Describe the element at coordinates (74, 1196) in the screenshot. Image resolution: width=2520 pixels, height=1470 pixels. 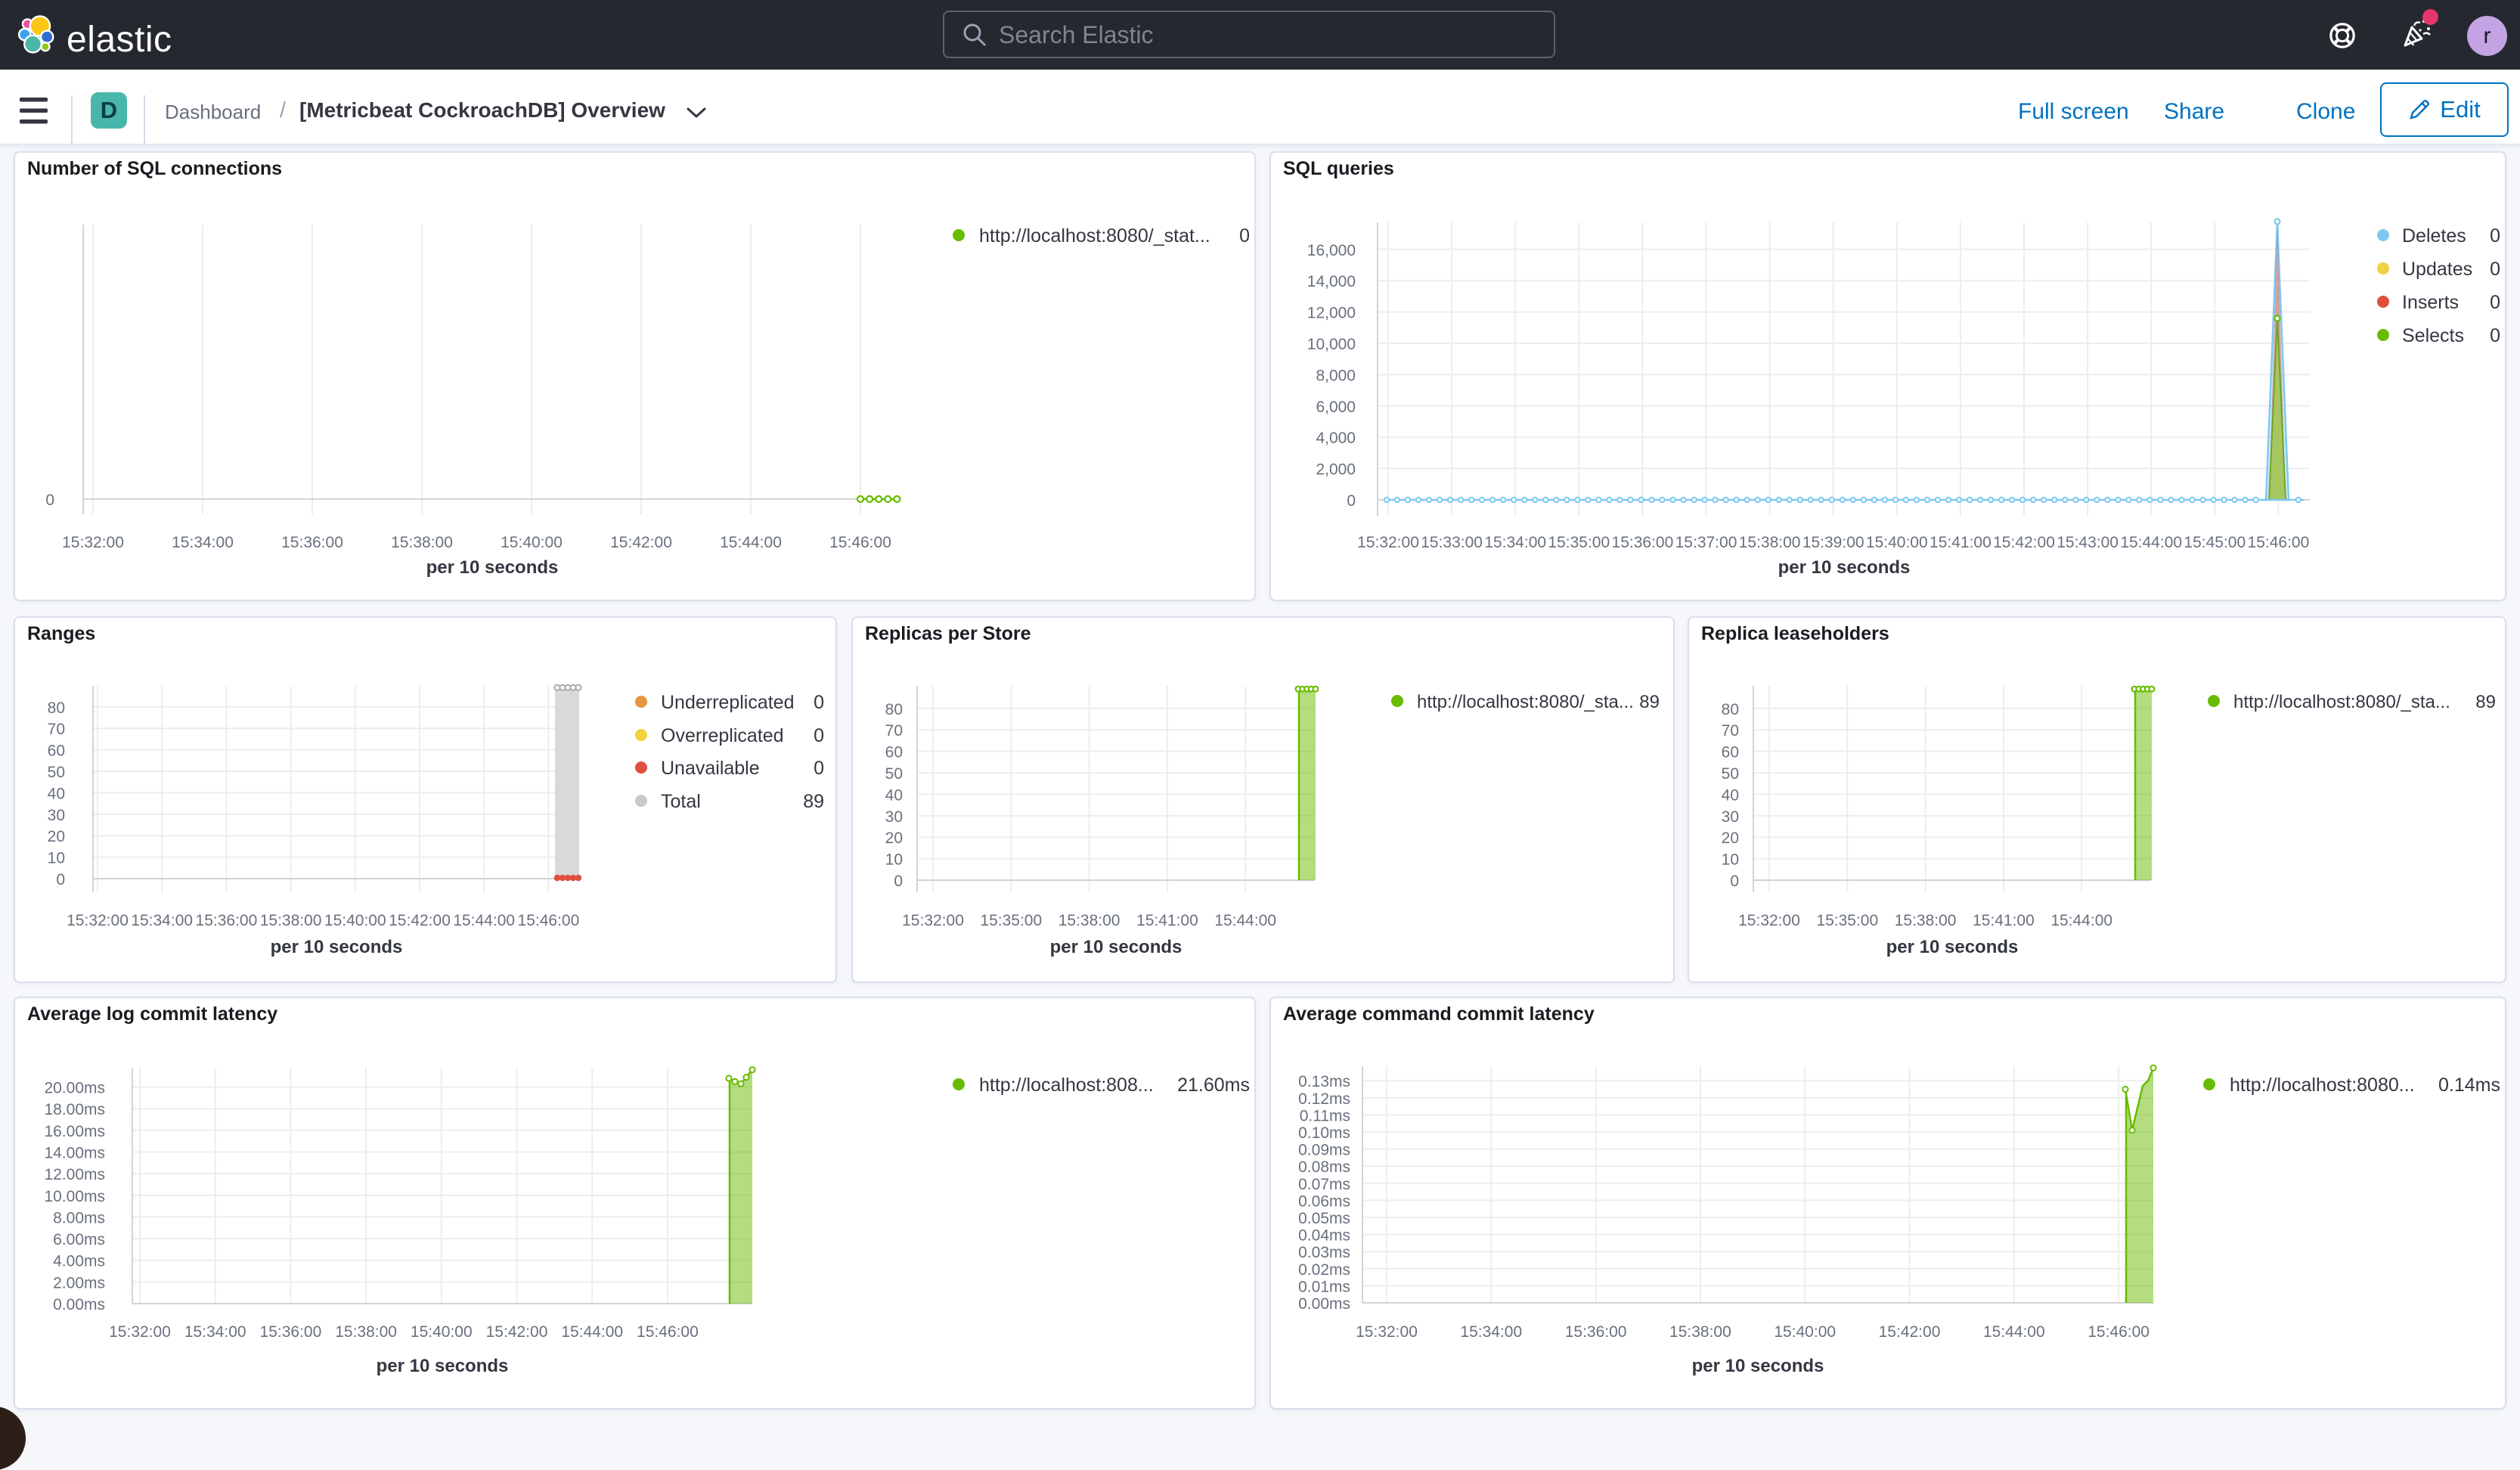
I see `svg-text: 10.00ms` at that location.